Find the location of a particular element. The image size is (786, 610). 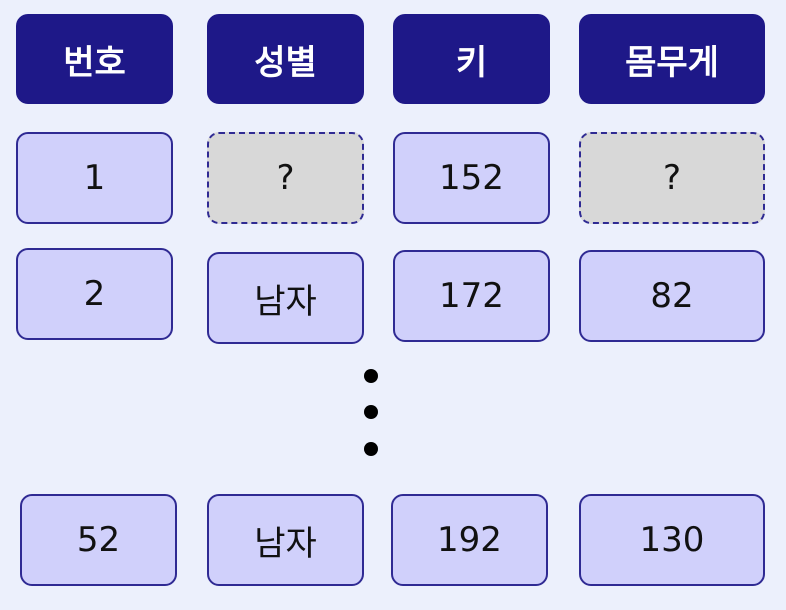

header-weight-label: 몸무게 is located at coordinates (672, 62).